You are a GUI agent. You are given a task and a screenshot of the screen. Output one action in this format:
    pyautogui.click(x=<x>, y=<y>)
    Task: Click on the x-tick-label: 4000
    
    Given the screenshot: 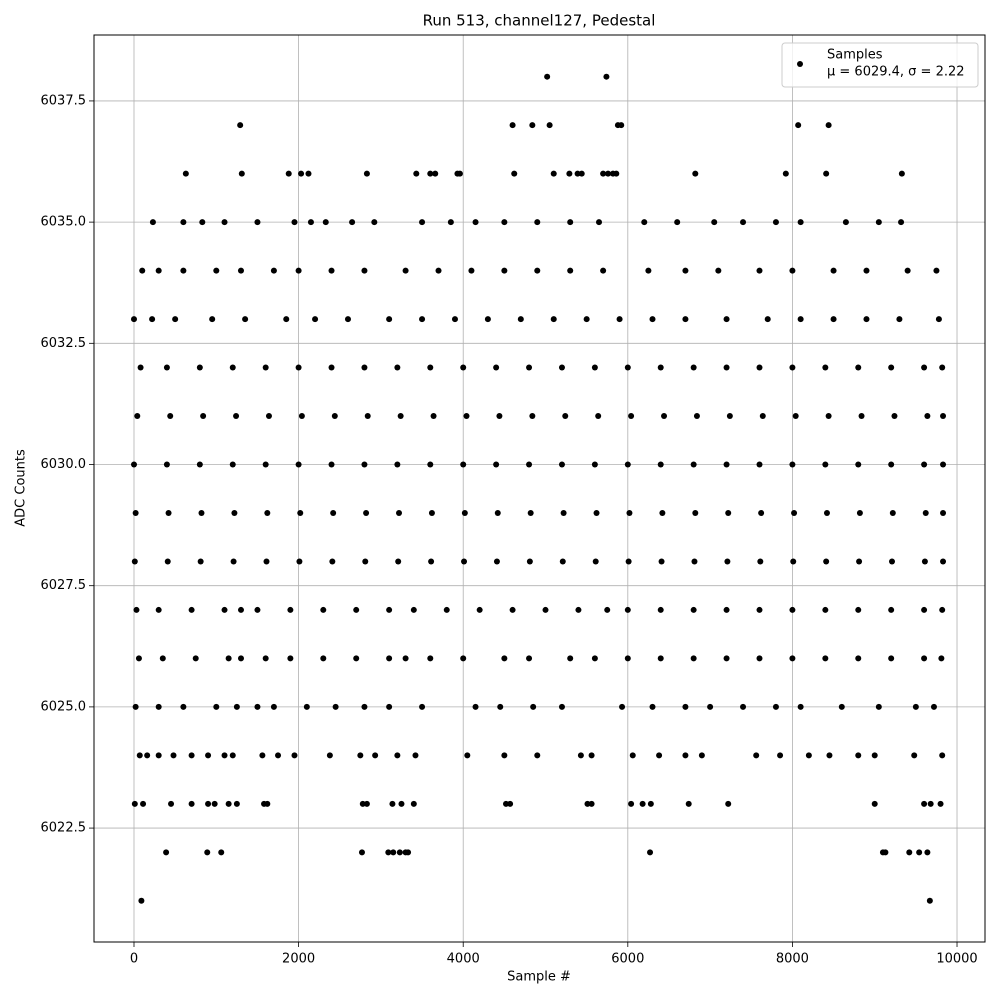 What is the action you would take?
    pyautogui.click(x=463, y=959)
    